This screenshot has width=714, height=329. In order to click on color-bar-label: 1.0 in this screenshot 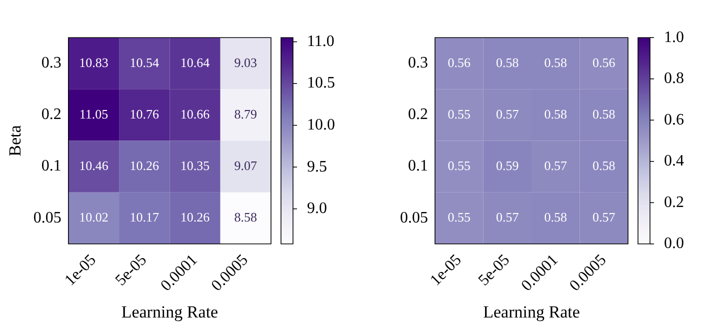, I will do `click(674, 37)`.